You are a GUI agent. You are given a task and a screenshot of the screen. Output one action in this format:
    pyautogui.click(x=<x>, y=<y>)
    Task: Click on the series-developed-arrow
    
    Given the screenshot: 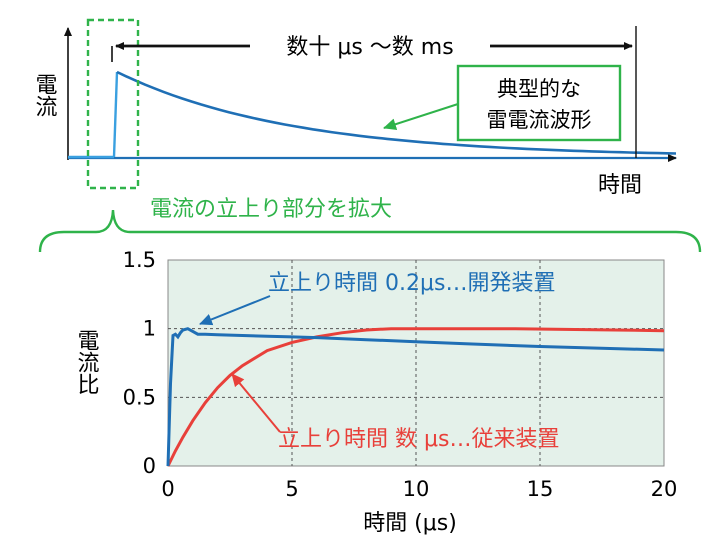 What is the action you would take?
    pyautogui.click(x=235, y=310)
    